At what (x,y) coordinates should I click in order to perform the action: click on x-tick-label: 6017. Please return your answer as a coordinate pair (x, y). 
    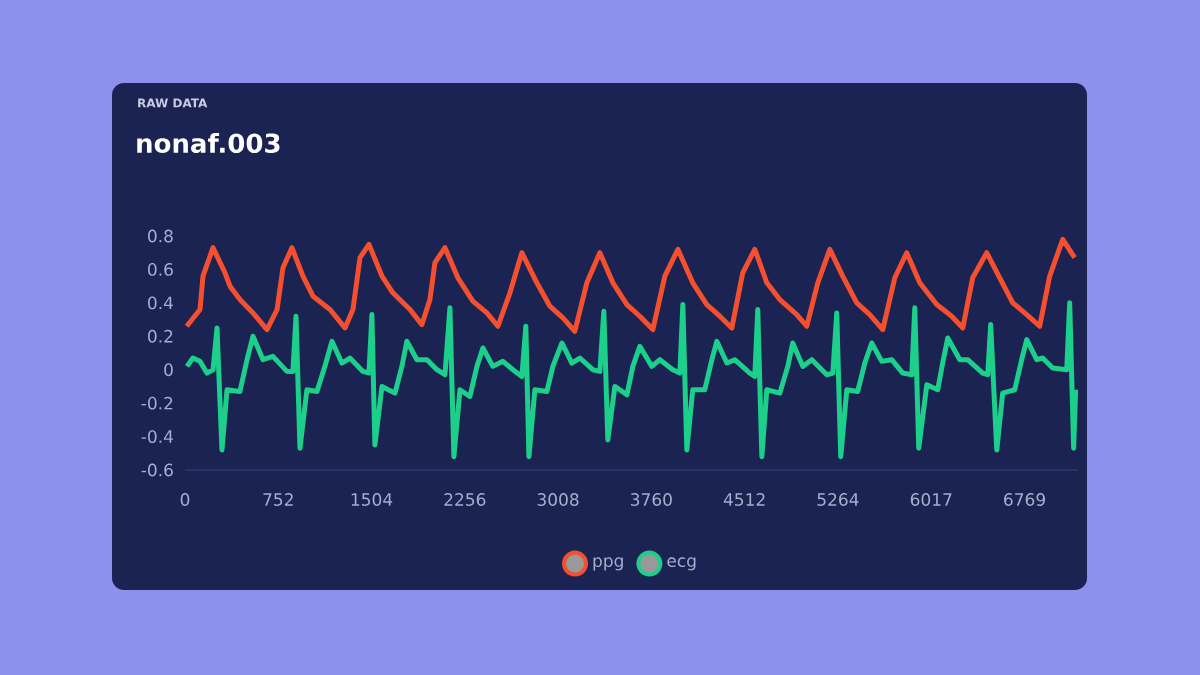
    Looking at the image, I should click on (931, 499).